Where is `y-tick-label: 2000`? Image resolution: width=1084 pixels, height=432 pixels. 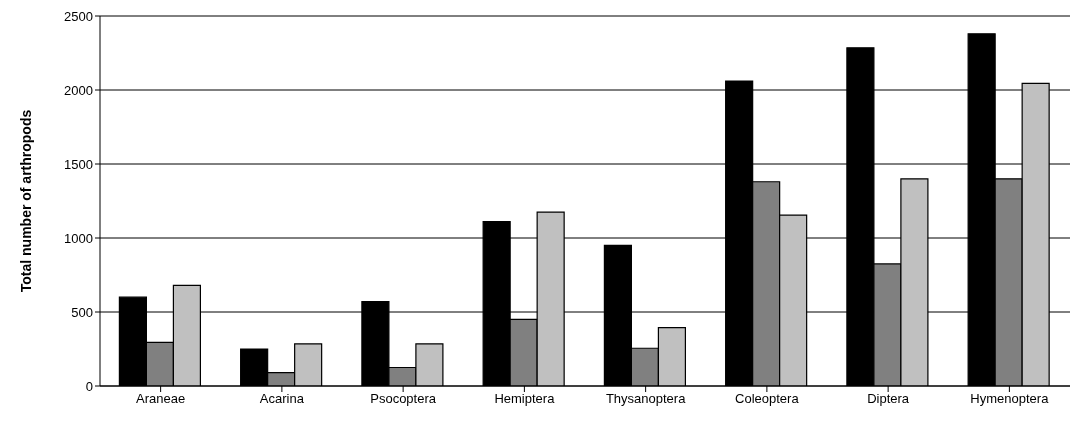 y-tick-label: 2000 is located at coordinates (78, 90).